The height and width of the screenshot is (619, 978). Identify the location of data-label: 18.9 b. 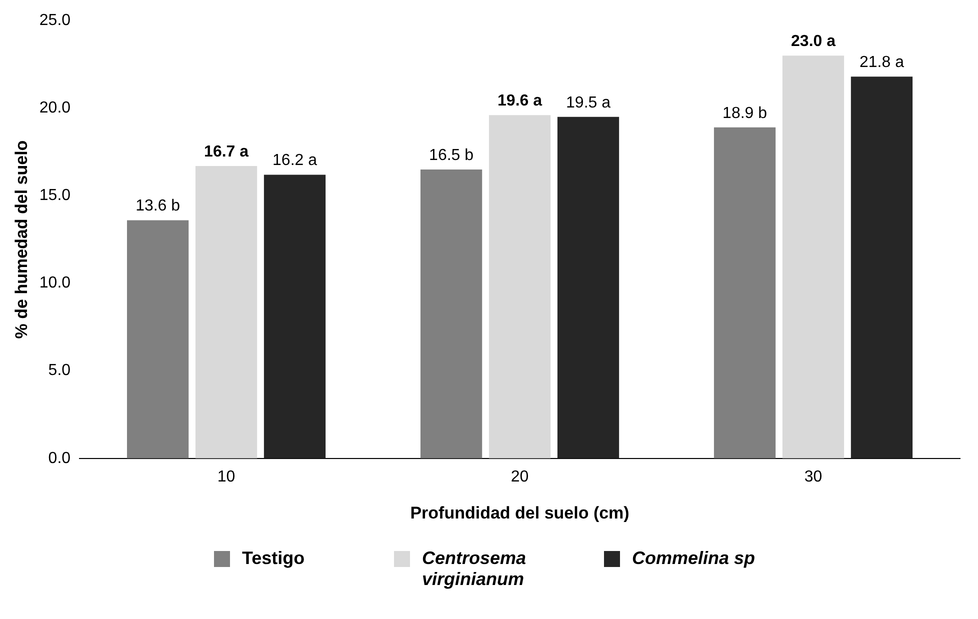
(745, 113).